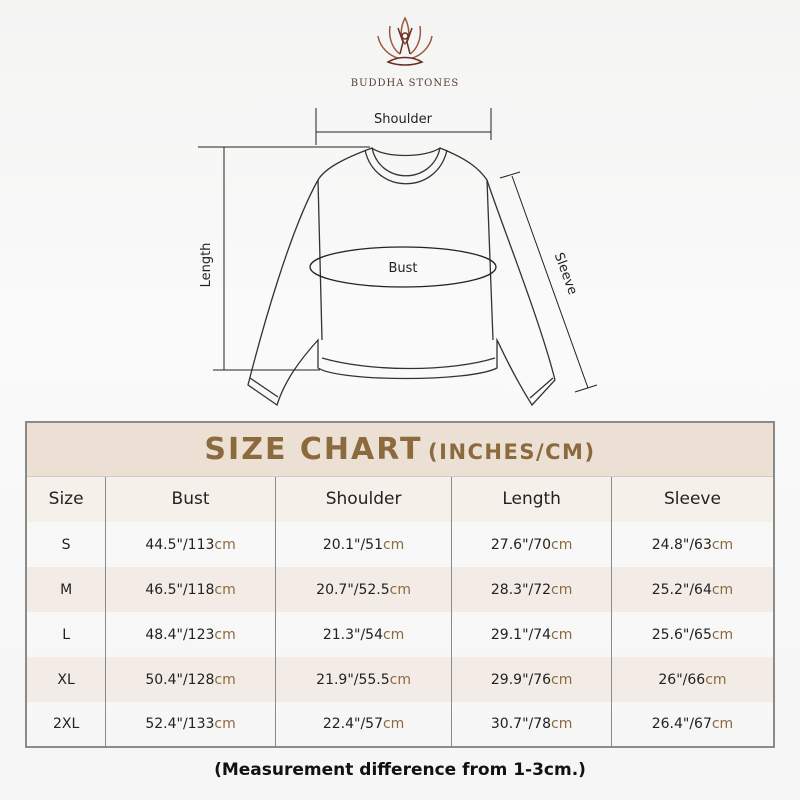 The height and width of the screenshot is (800, 800). Describe the element at coordinates (190, 499) in the screenshot. I see `header-bust: Bust` at that location.